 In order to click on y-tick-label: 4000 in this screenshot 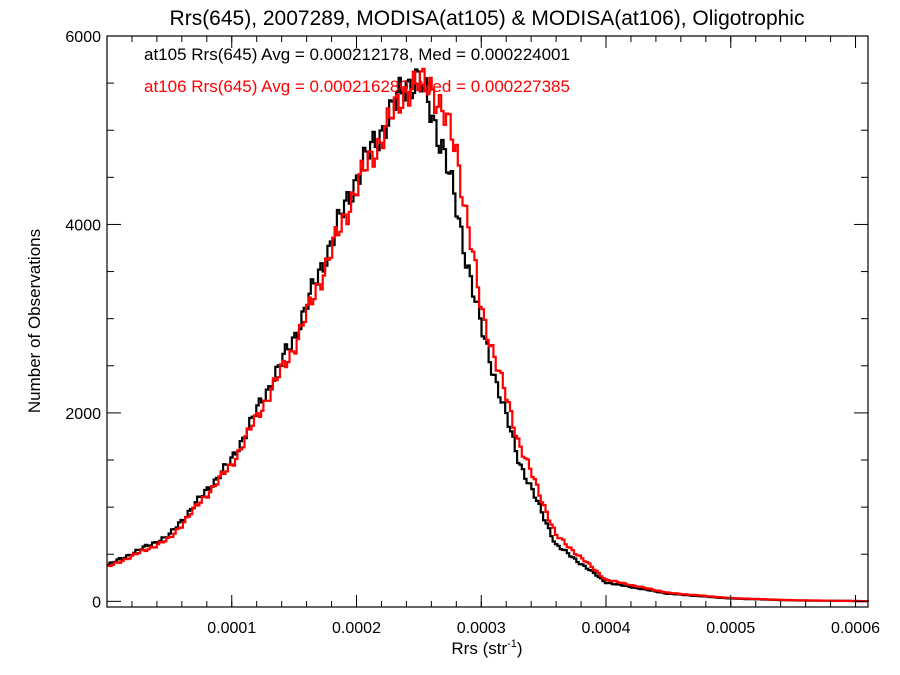, I will do `click(83, 225)`.